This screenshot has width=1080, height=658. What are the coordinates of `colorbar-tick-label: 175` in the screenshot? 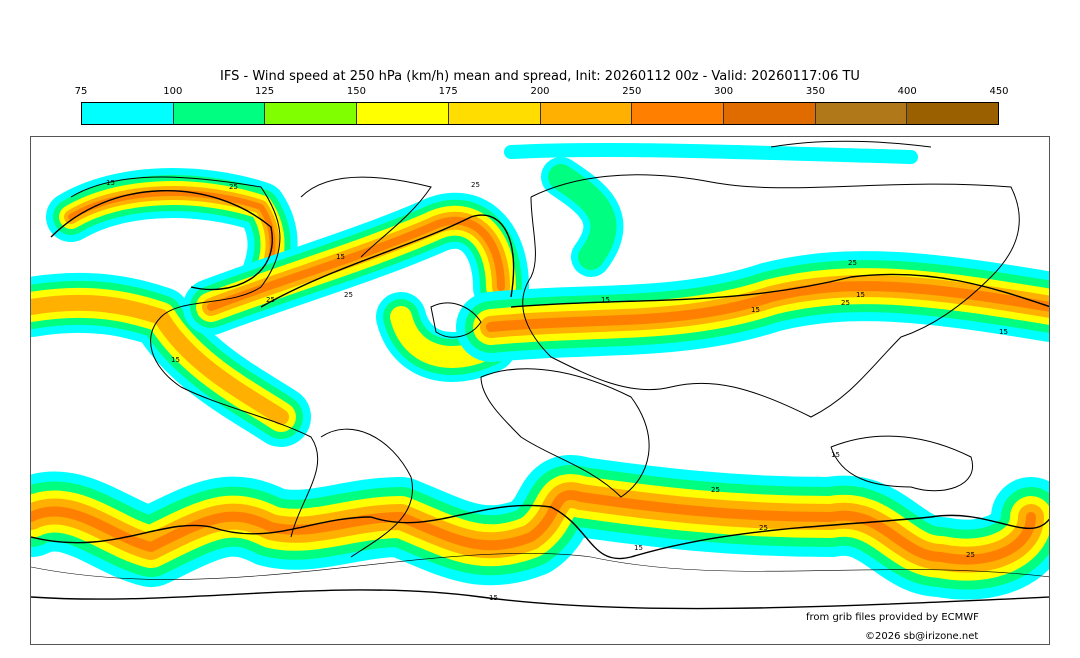 It's located at (448, 91).